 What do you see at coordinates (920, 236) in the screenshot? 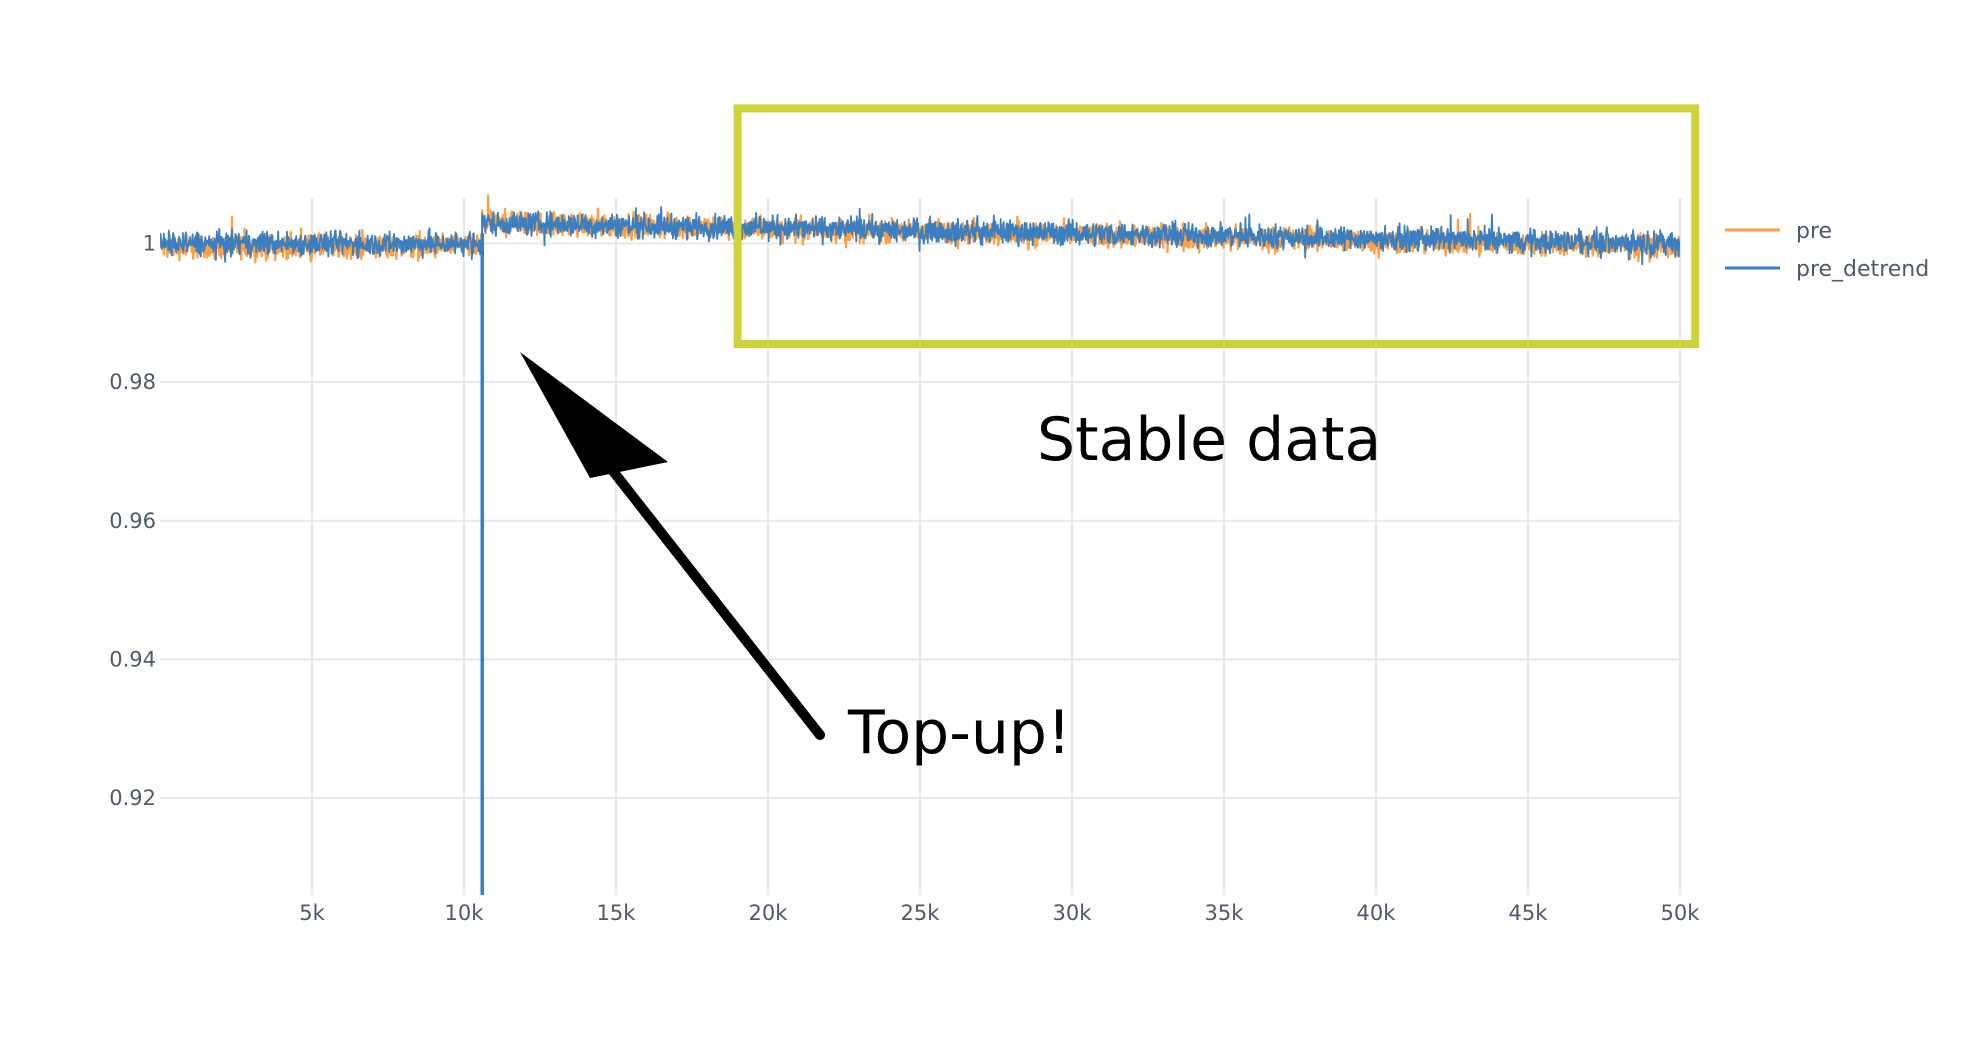
I see `series-line-pre_detrend` at bounding box center [920, 236].